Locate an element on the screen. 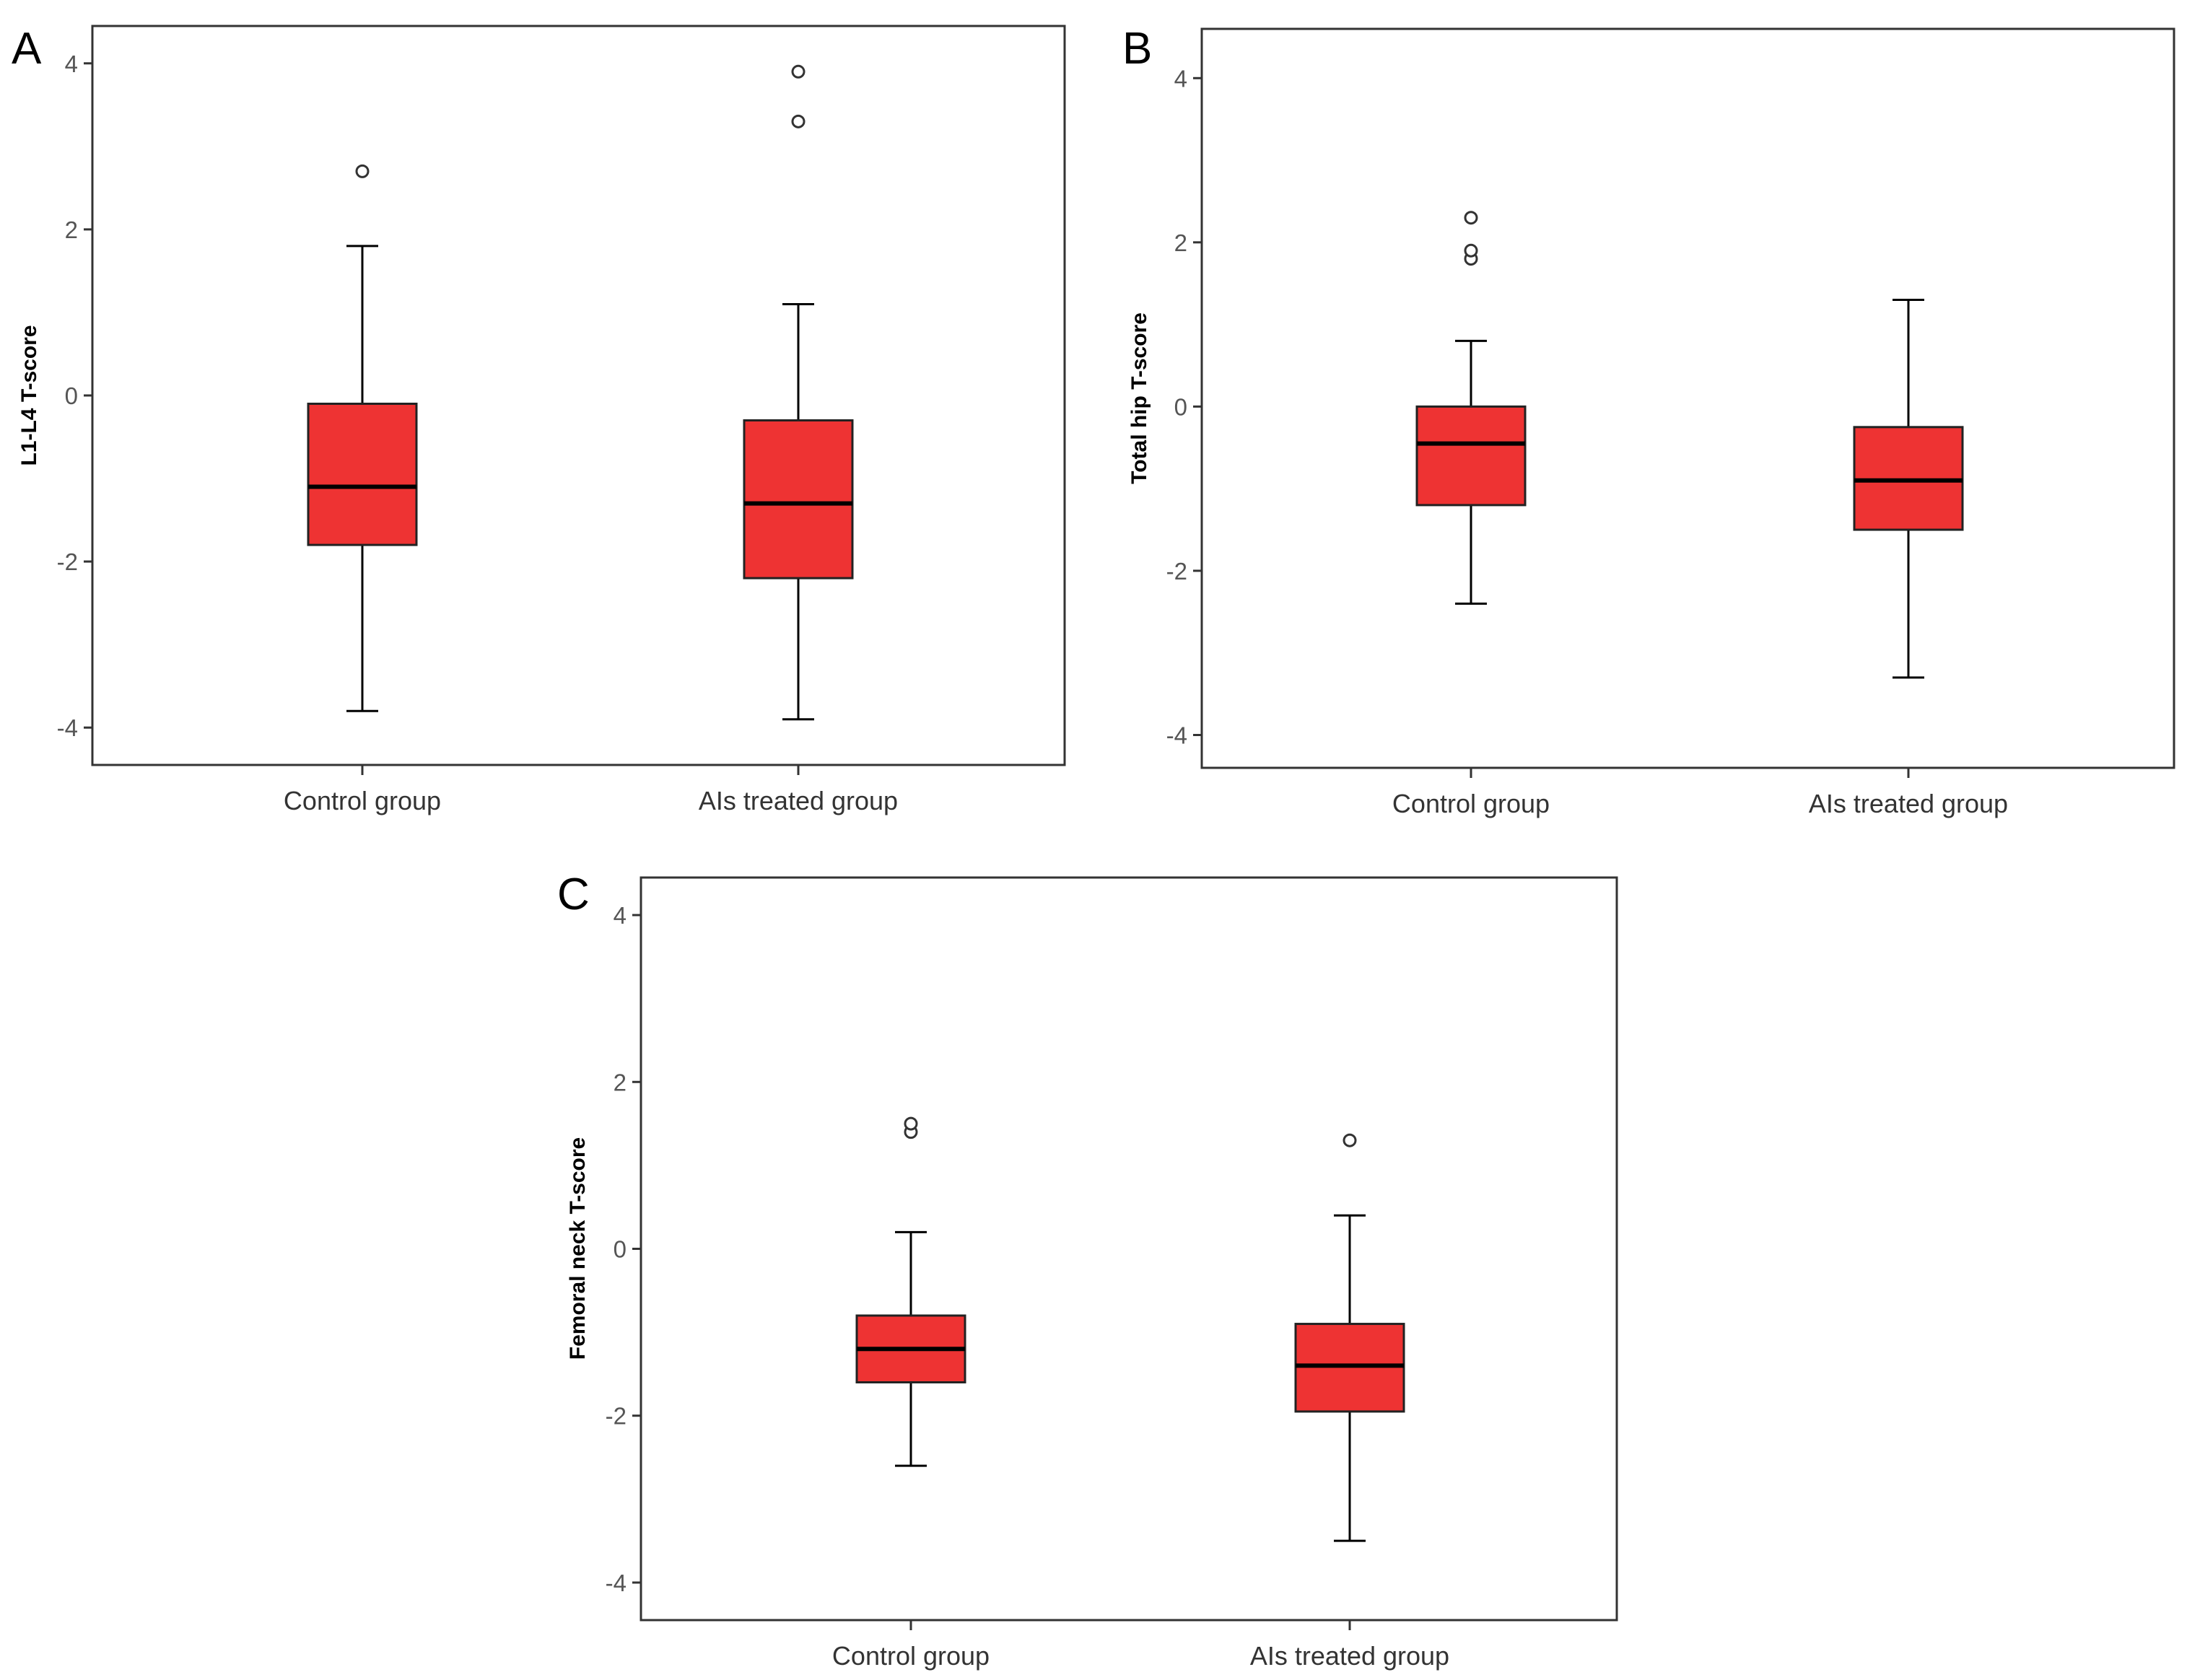 The height and width of the screenshot is (1680, 2187). y-axis-b: -4 -2 0 2 4 is located at coordinates (1184, 406).